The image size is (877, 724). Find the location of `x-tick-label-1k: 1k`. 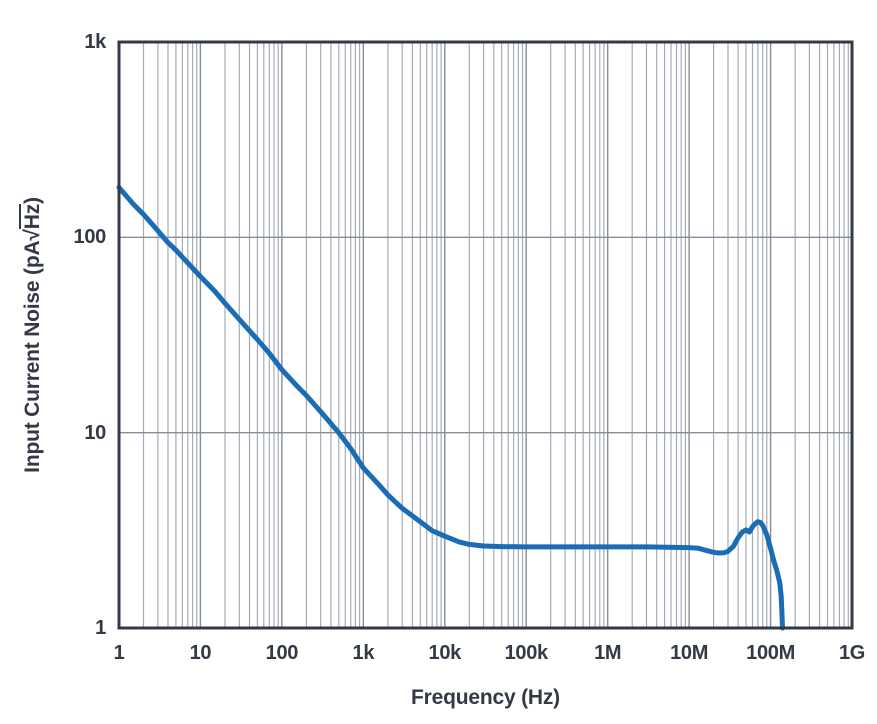

x-tick-label-1k: 1k is located at coordinates (363, 653).